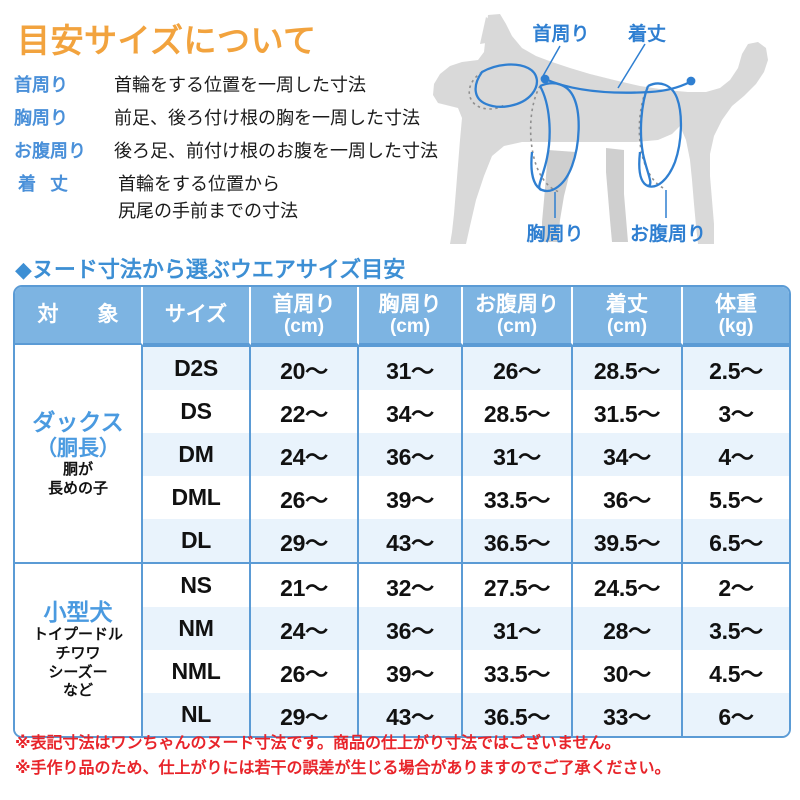 The width and height of the screenshot is (800, 800). What do you see at coordinates (628, 628) in the screenshot?
I see `cell-length: 28〜` at bounding box center [628, 628].